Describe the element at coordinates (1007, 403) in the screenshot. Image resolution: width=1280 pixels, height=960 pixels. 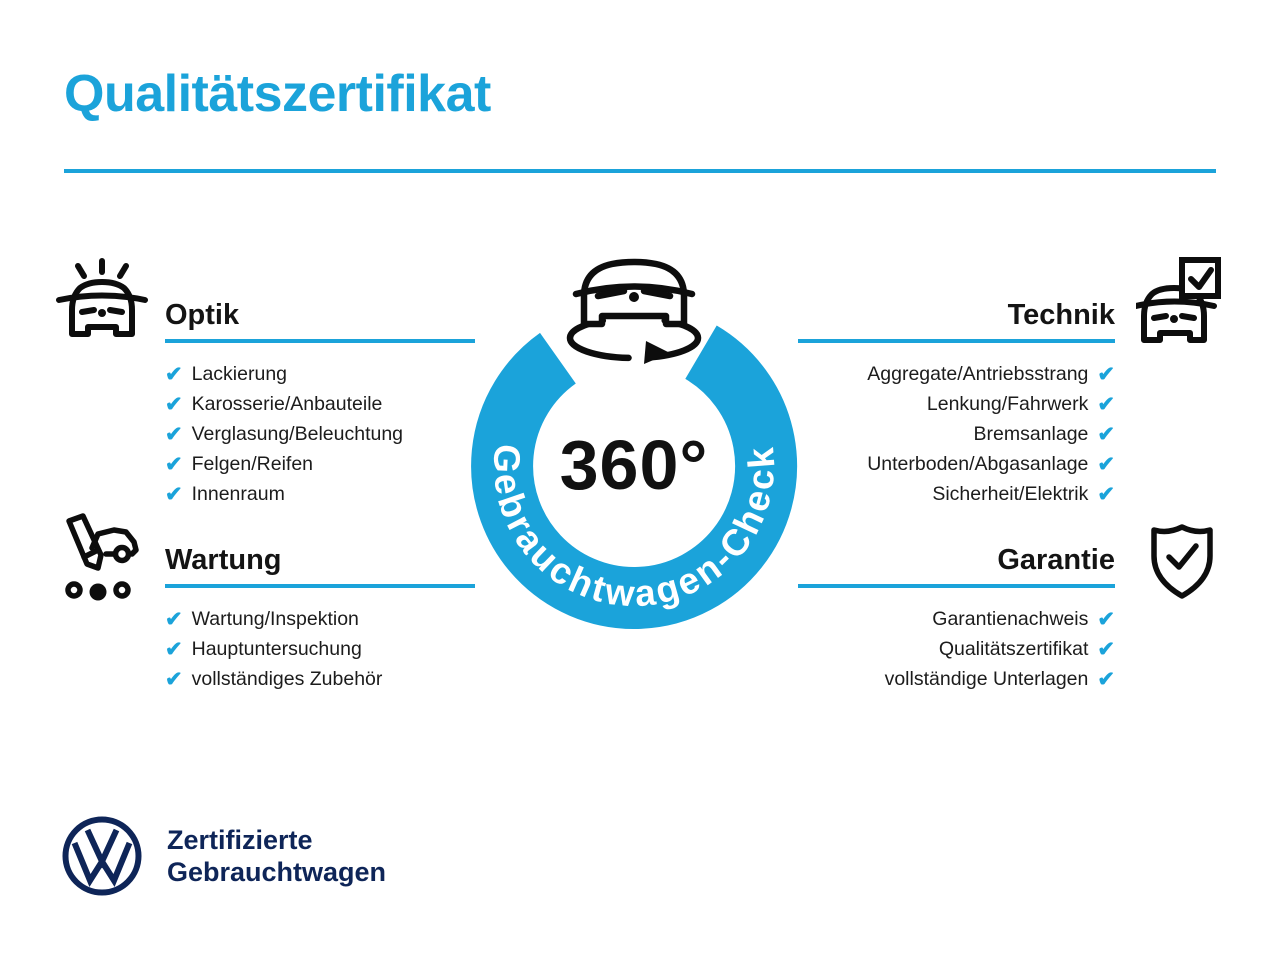
I see `check-item-label: Lenkung/Fahrwerk` at that location.